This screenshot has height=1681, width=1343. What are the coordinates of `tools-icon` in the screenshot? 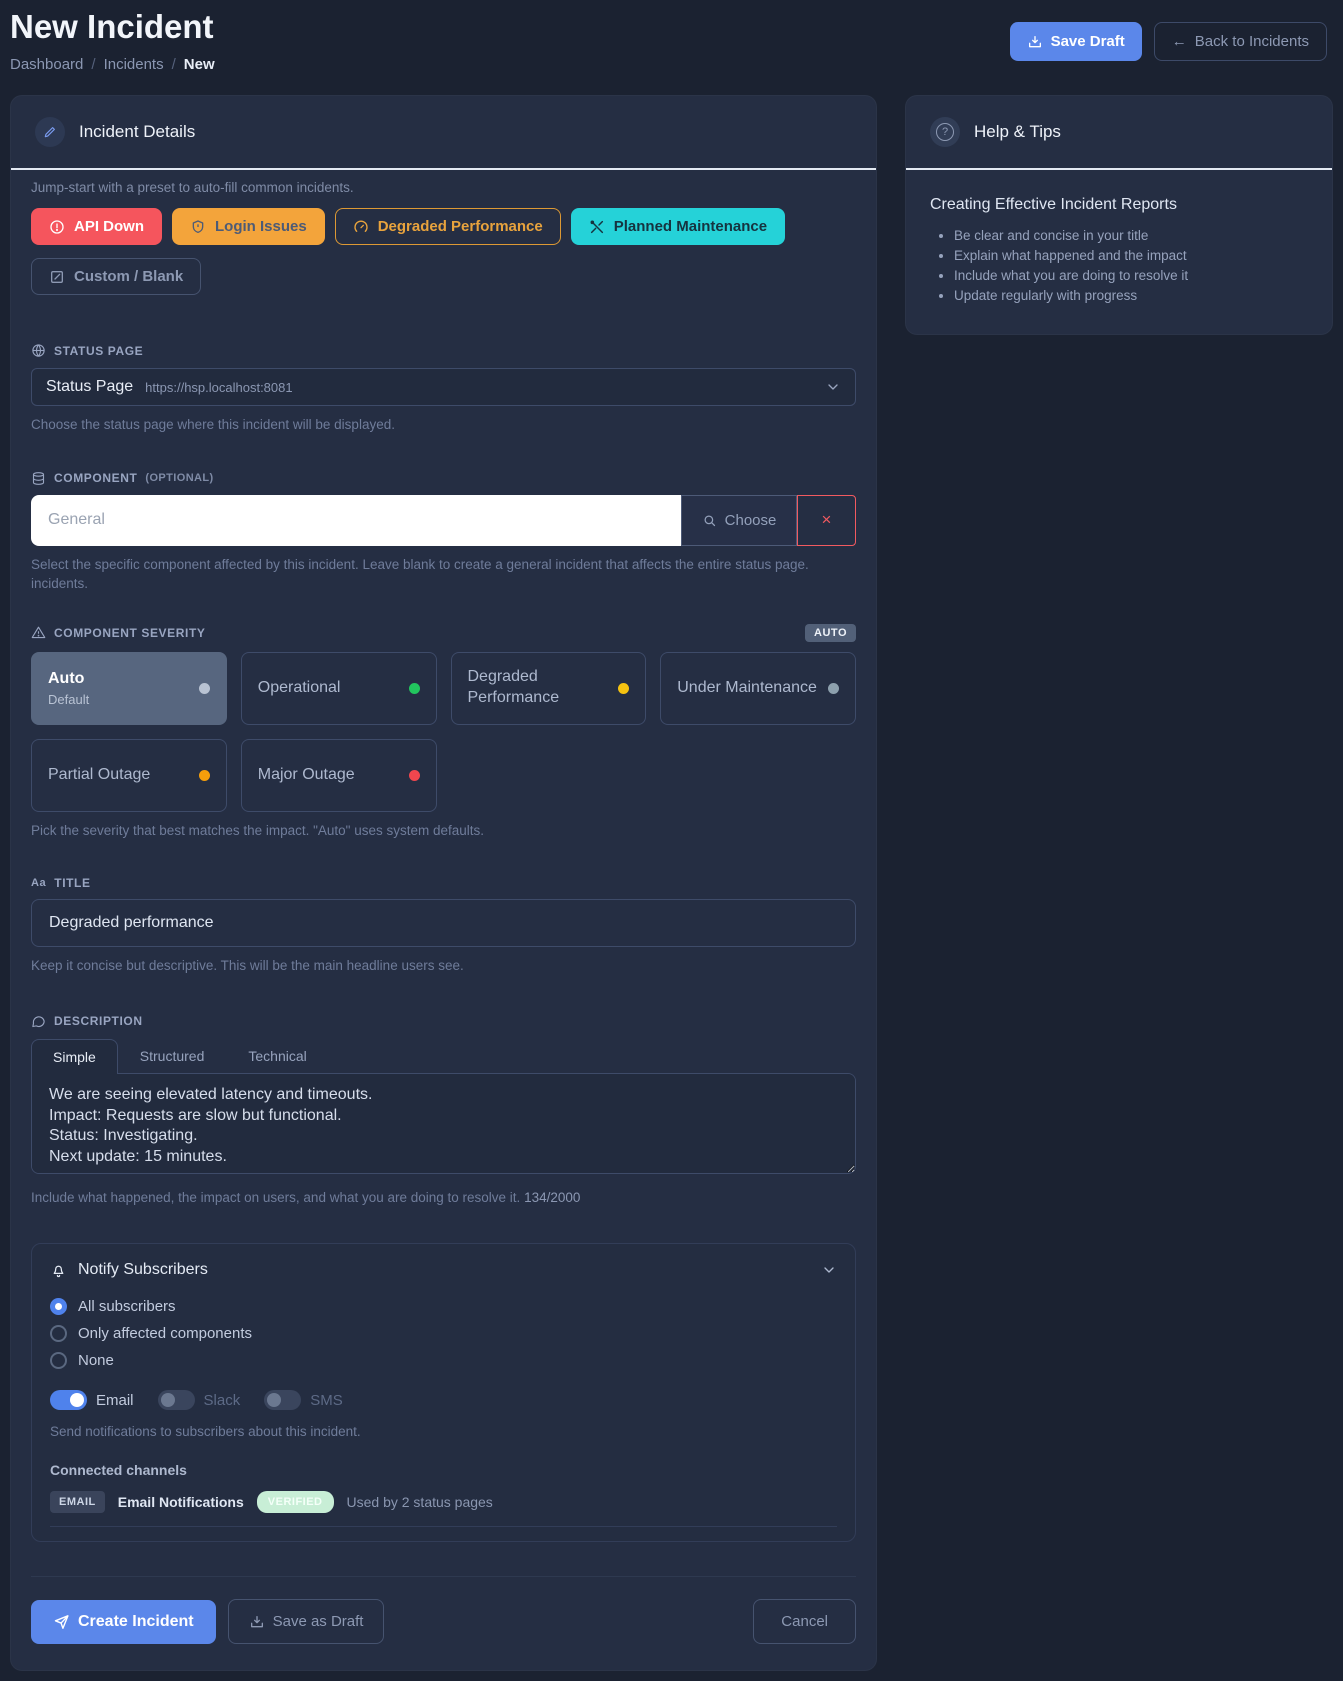 It's located at (597, 227).